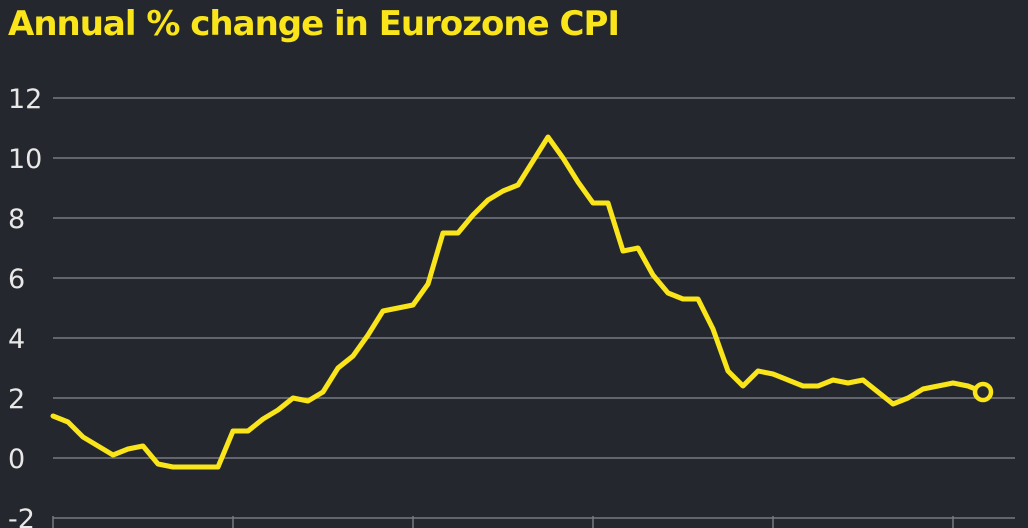 This screenshot has width=1028, height=528. Describe the element at coordinates (16, 459) in the screenshot. I see `y-tick-label-0: 0` at that location.